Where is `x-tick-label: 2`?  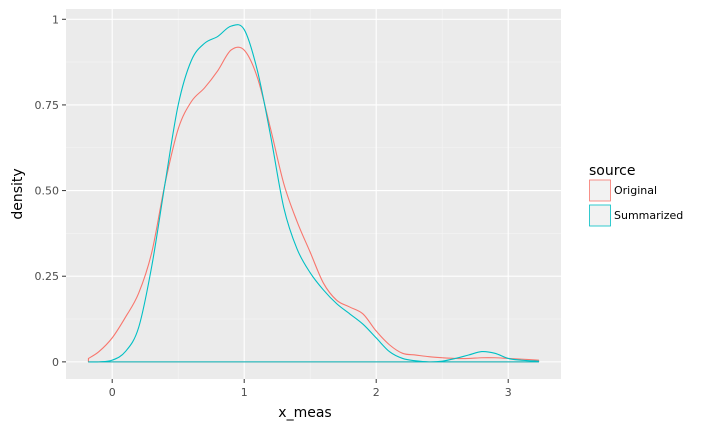 x-tick-label: 2 is located at coordinates (376, 392).